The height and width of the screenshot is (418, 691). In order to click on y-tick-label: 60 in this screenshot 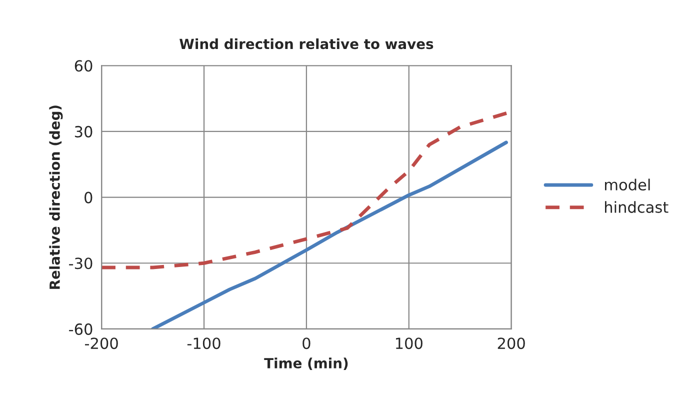, I will do `click(83, 66)`.